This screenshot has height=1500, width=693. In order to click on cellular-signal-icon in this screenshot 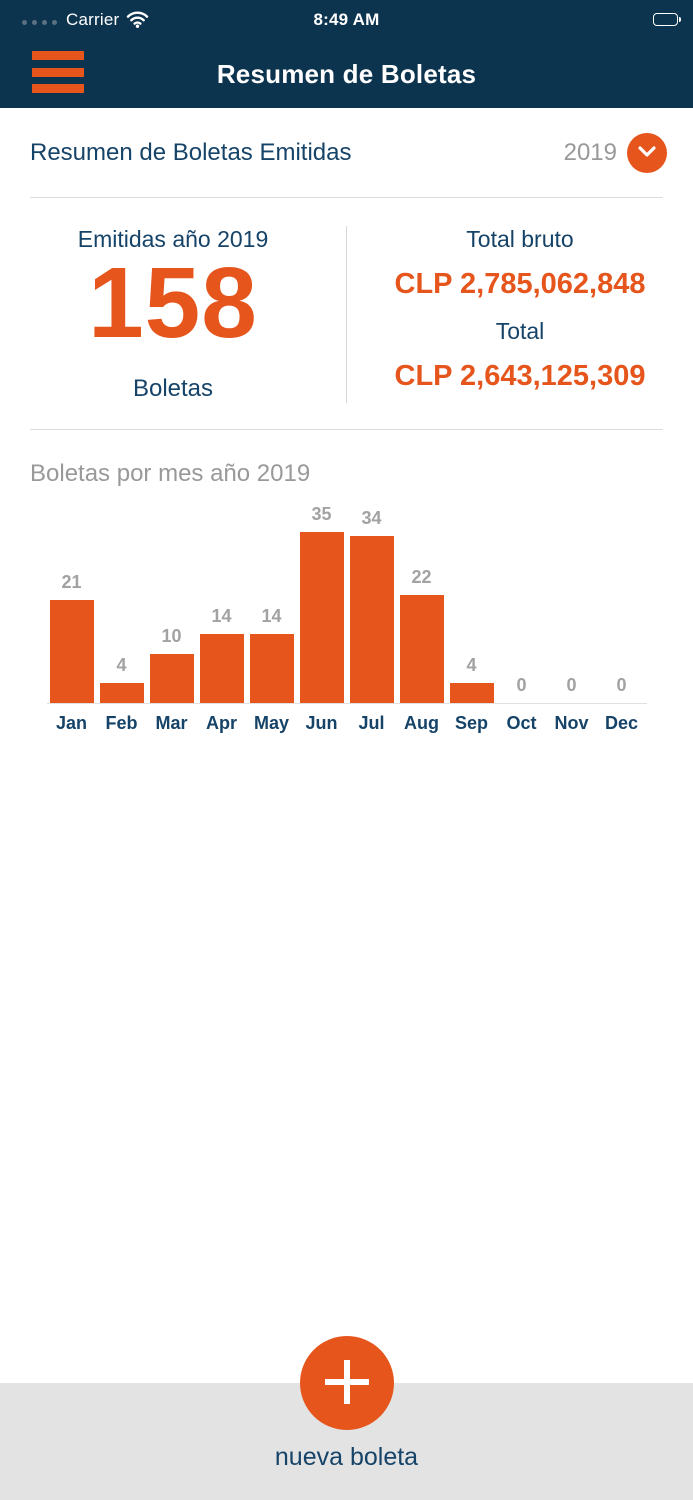, I will do `click(39, 22)`.